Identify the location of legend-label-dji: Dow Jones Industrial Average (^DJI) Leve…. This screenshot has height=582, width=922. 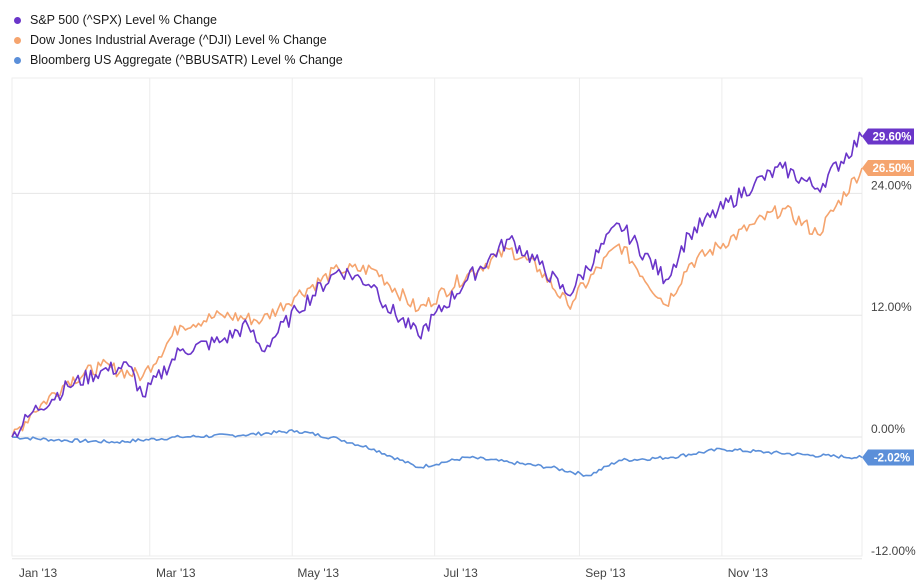
(178, 40).